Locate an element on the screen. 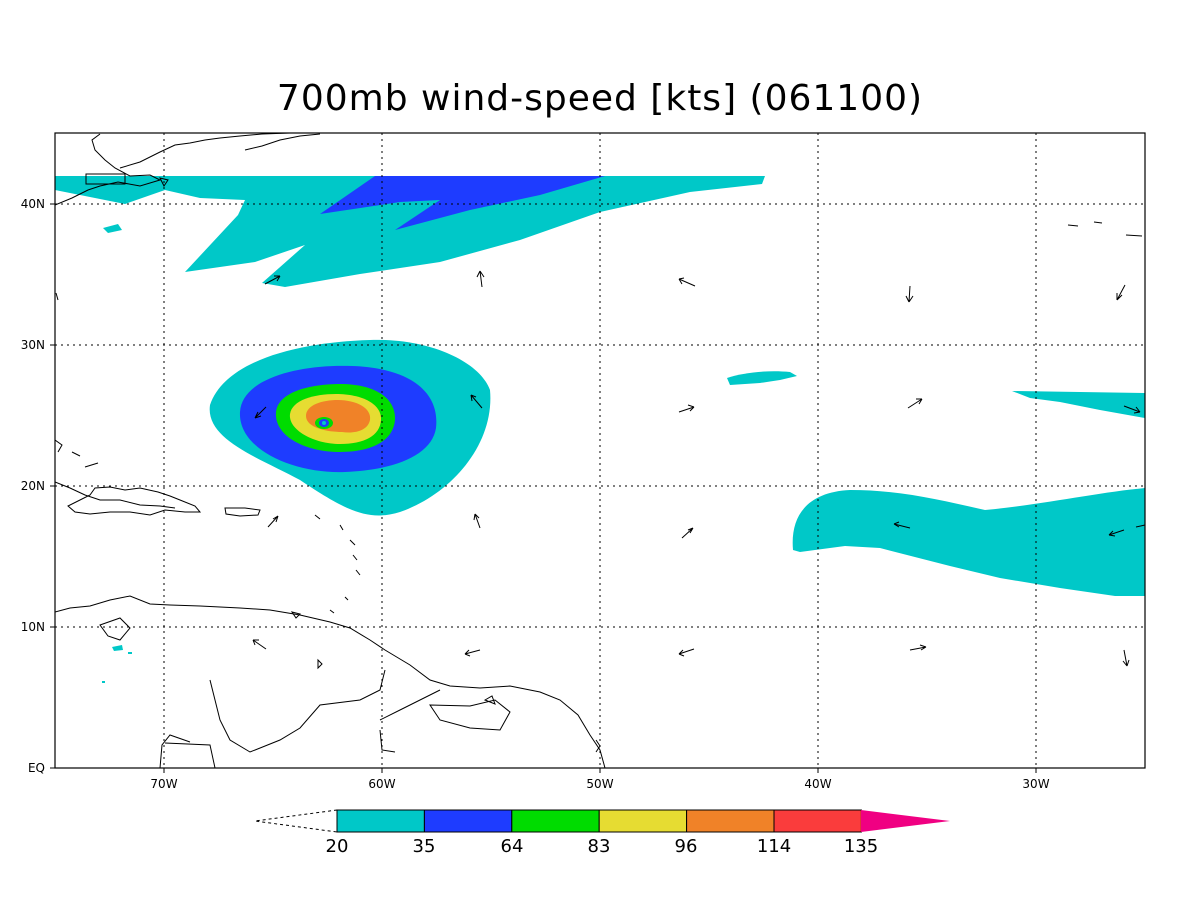 The height and width of the screenshot is (900, 1200). colorbar-label: 35 is located at coordinates (424, 846).